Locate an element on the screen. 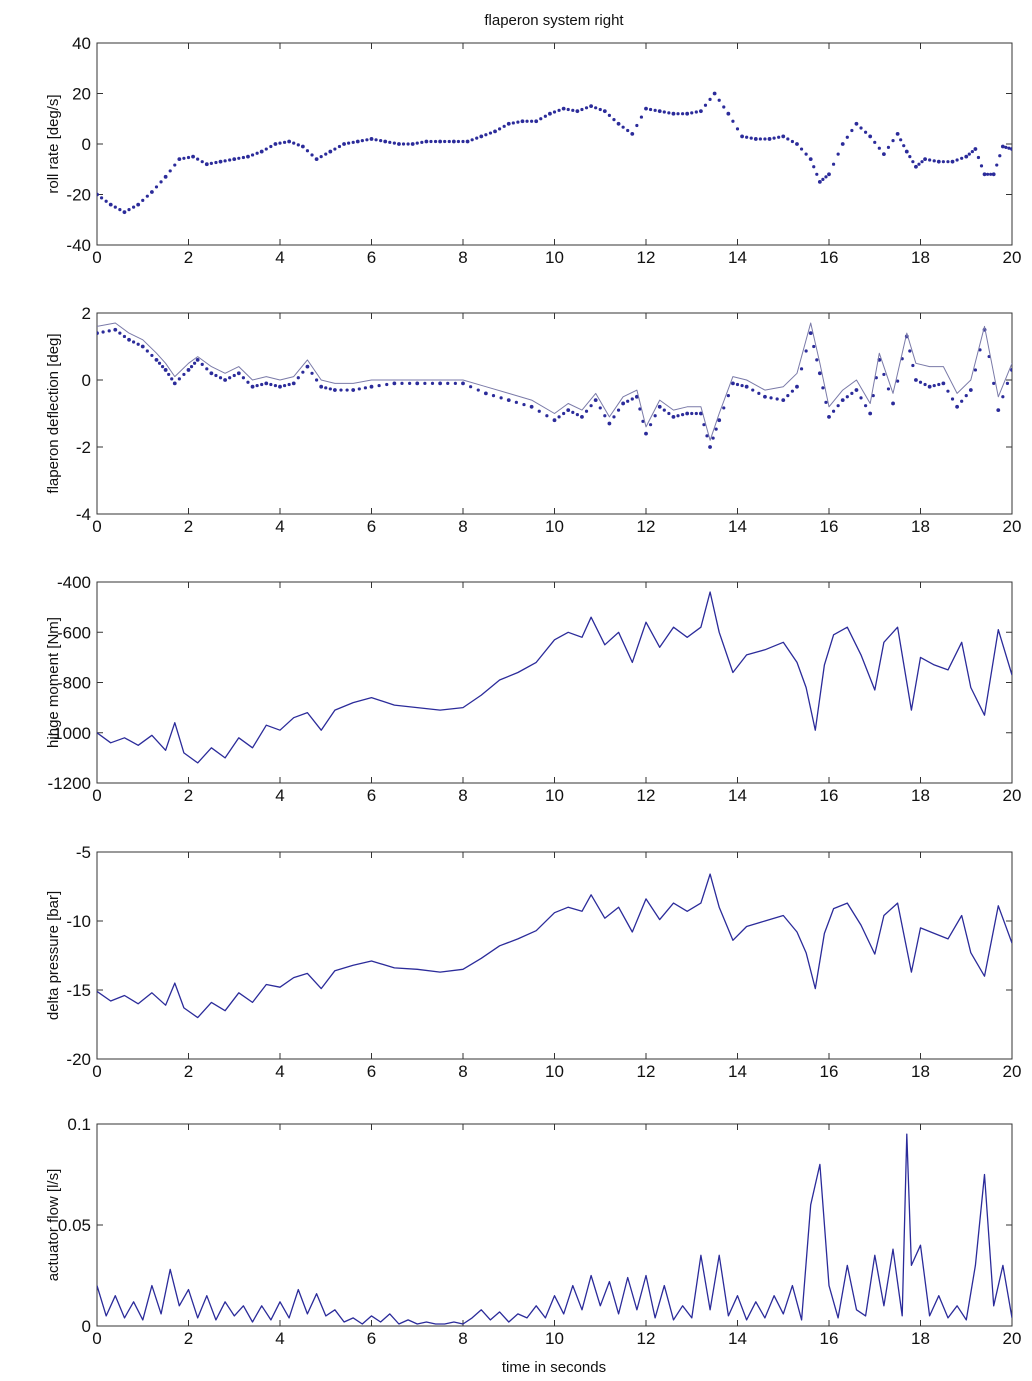  plot-frame is located at coordinates (554, 1225).